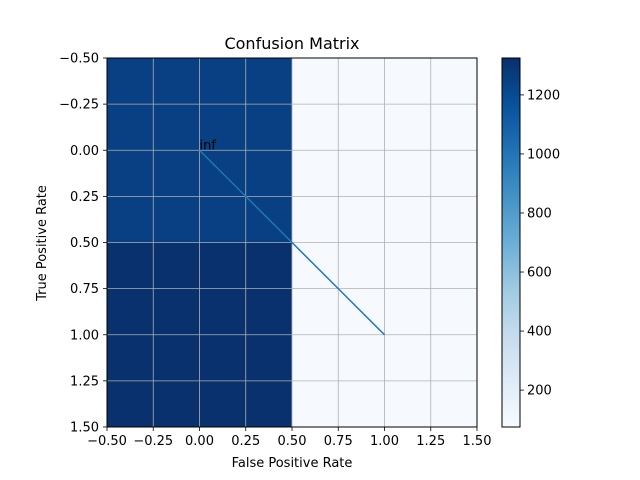  What do you see at coordinates (84, 428) in the screenshot?
I see `y-tick-label-8: 1.50` at bounding box center [84, 428].